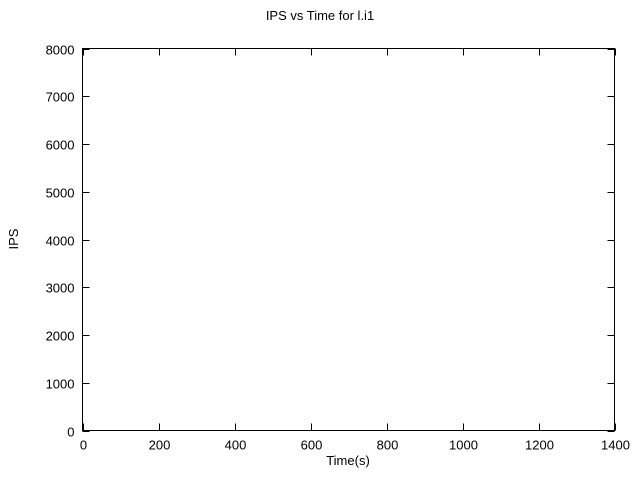 The image size is (640, 480). Describe the element at coordinates (320, 15) in the screenshot. I see `chart-title: IPS vs Time for l.i1` at that location.